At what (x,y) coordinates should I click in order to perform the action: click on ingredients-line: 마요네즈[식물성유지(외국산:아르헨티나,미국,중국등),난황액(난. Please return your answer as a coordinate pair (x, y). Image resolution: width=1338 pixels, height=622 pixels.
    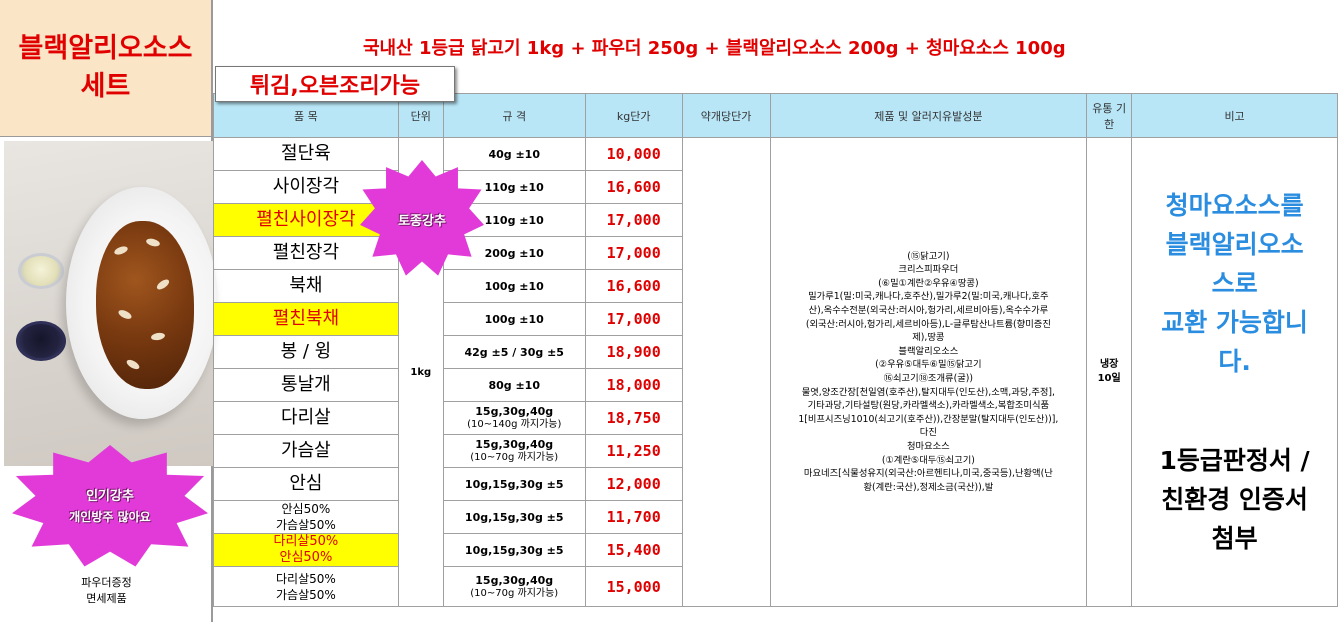
    Looking at the image, I should click on (928, 474).